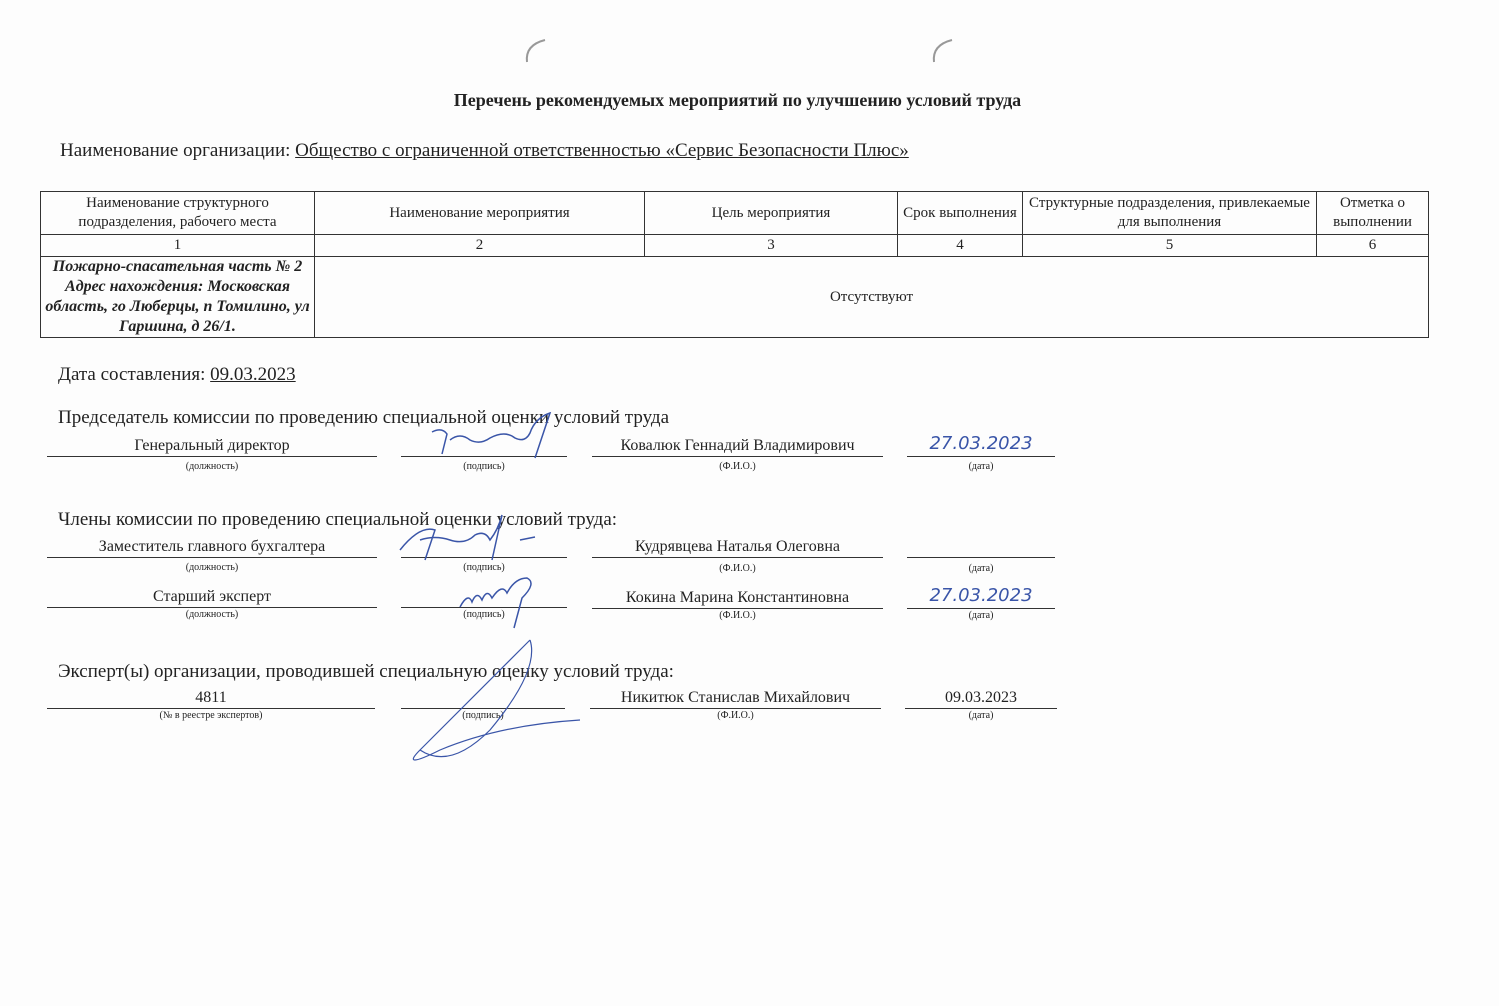 The image size is (1499, 1006). What do you see at coordinates (981, 546) in the screenshot?
I see `member-date` at bounding box center [981, 546].